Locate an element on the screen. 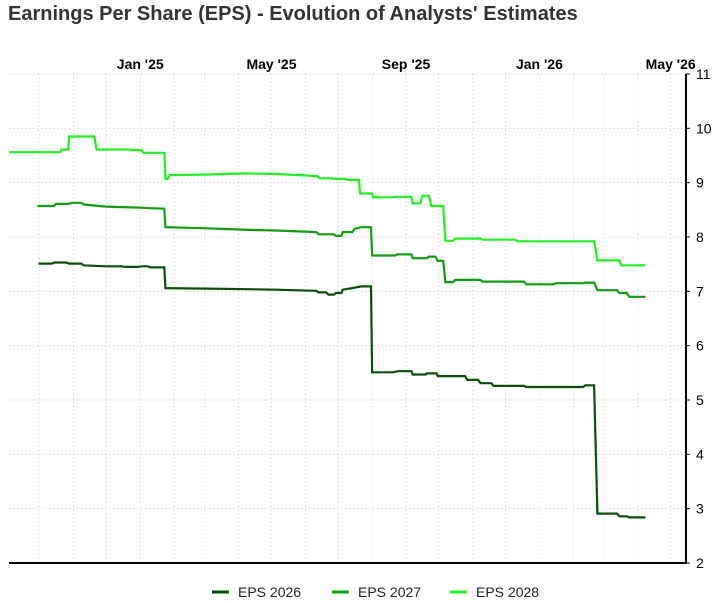 The image size is (720, 603). y-tick-label: 3 is located at coordinates (700, 509).